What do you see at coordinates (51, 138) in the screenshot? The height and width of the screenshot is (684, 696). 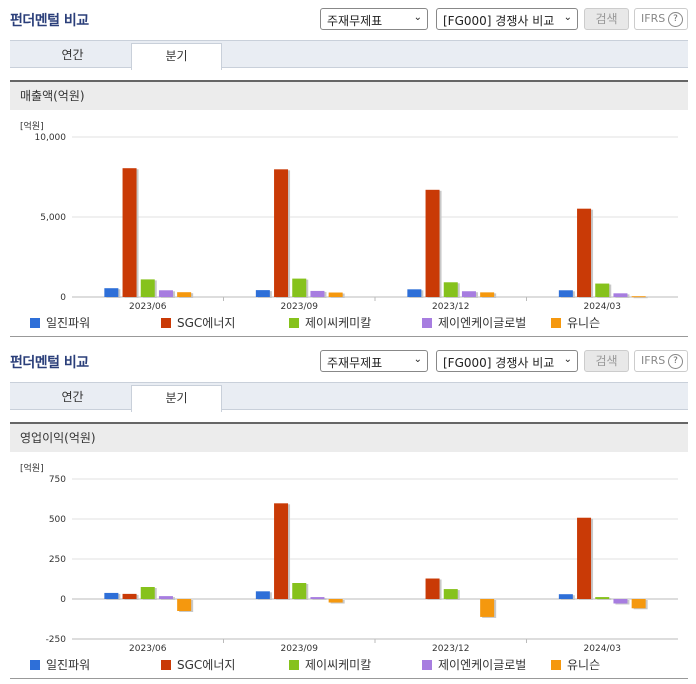 I see `y-tick-label: 10,000` at bounding box center [51, 138].